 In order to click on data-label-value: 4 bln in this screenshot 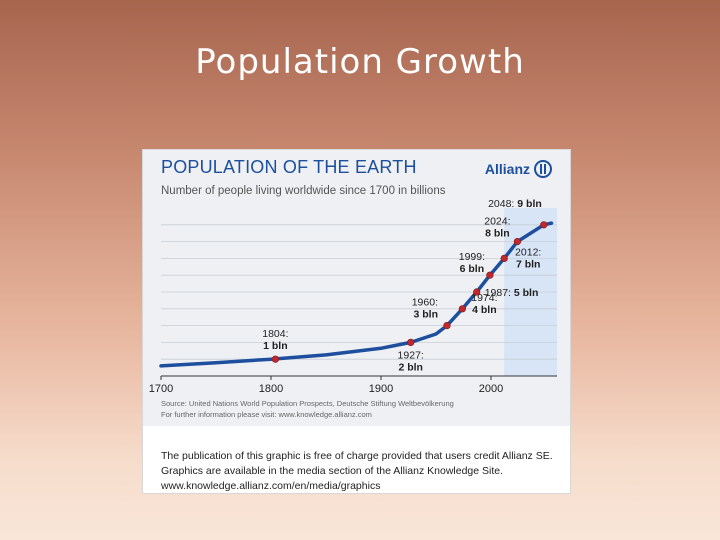, I will do `click(484, 310)`.